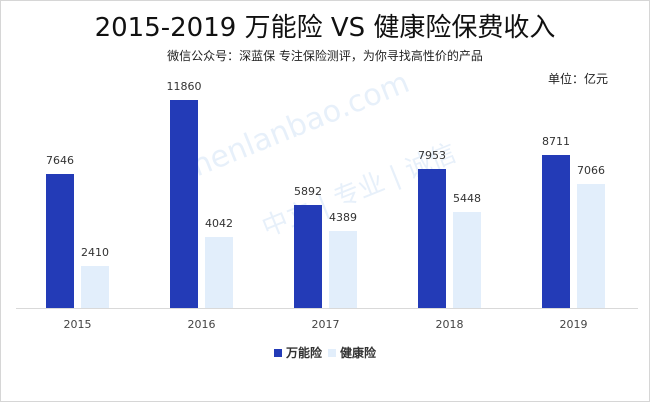 The image size is (650, 402). I want to click on data-label-2018-wanneng: 7953, so click(432, 155).